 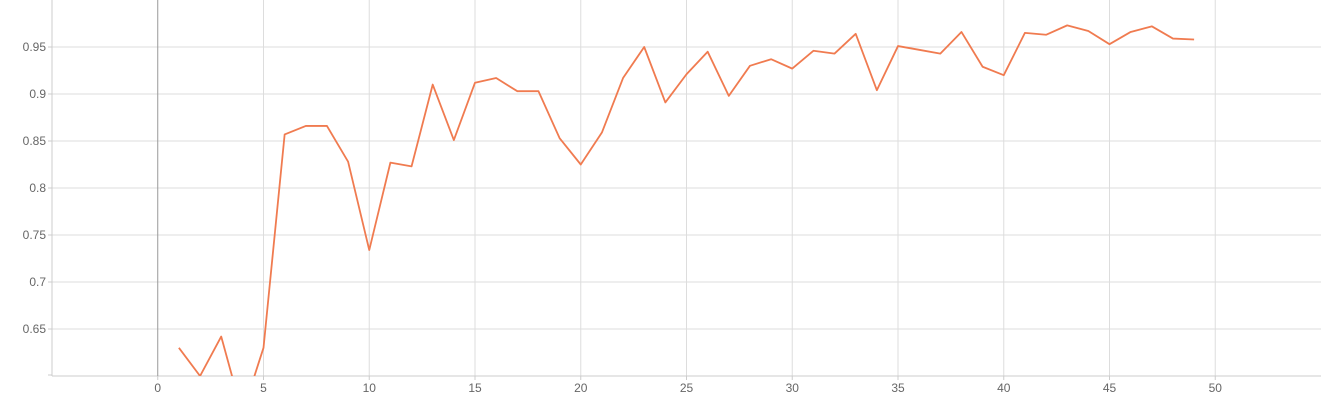 What do you see at coordinates (37, 188) in the screenshot?
I see `y-tick-label: 0.8` at bounding box center [37, 188].